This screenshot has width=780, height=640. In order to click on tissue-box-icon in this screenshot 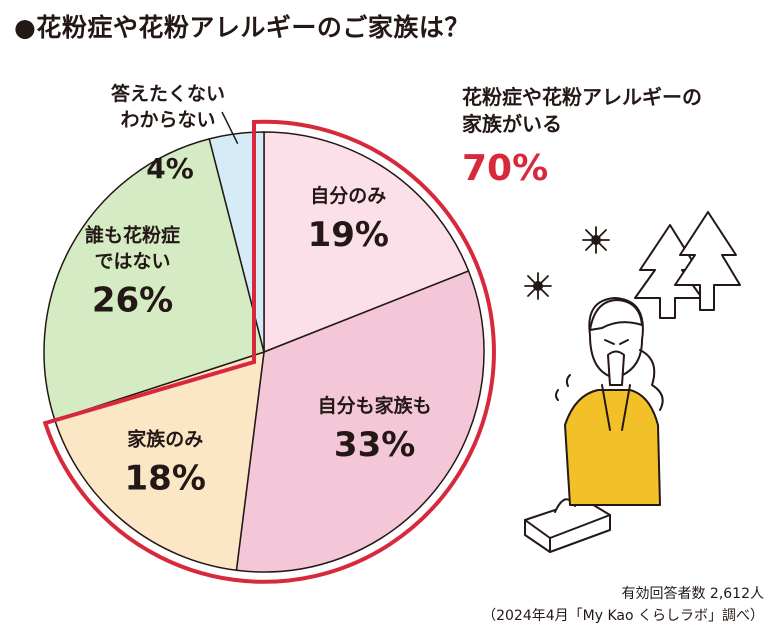, I will do `click(567, 525)`.